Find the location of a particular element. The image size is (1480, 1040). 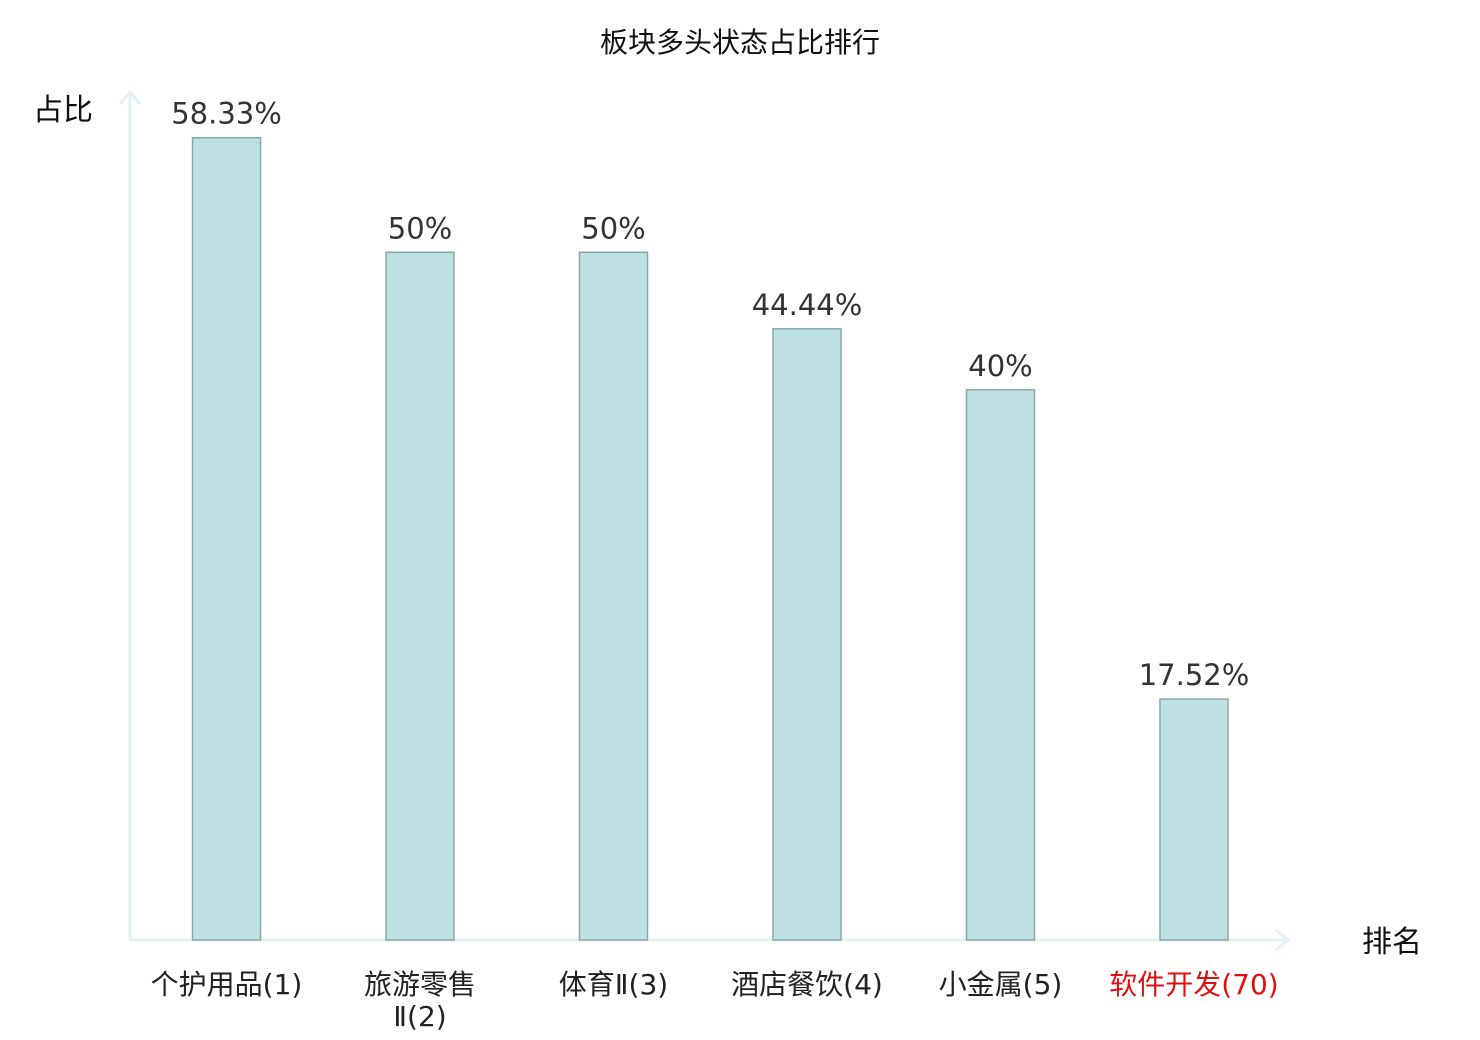

category-label-4: 酒店餐饮(4) is located at coordinates (807, 984).